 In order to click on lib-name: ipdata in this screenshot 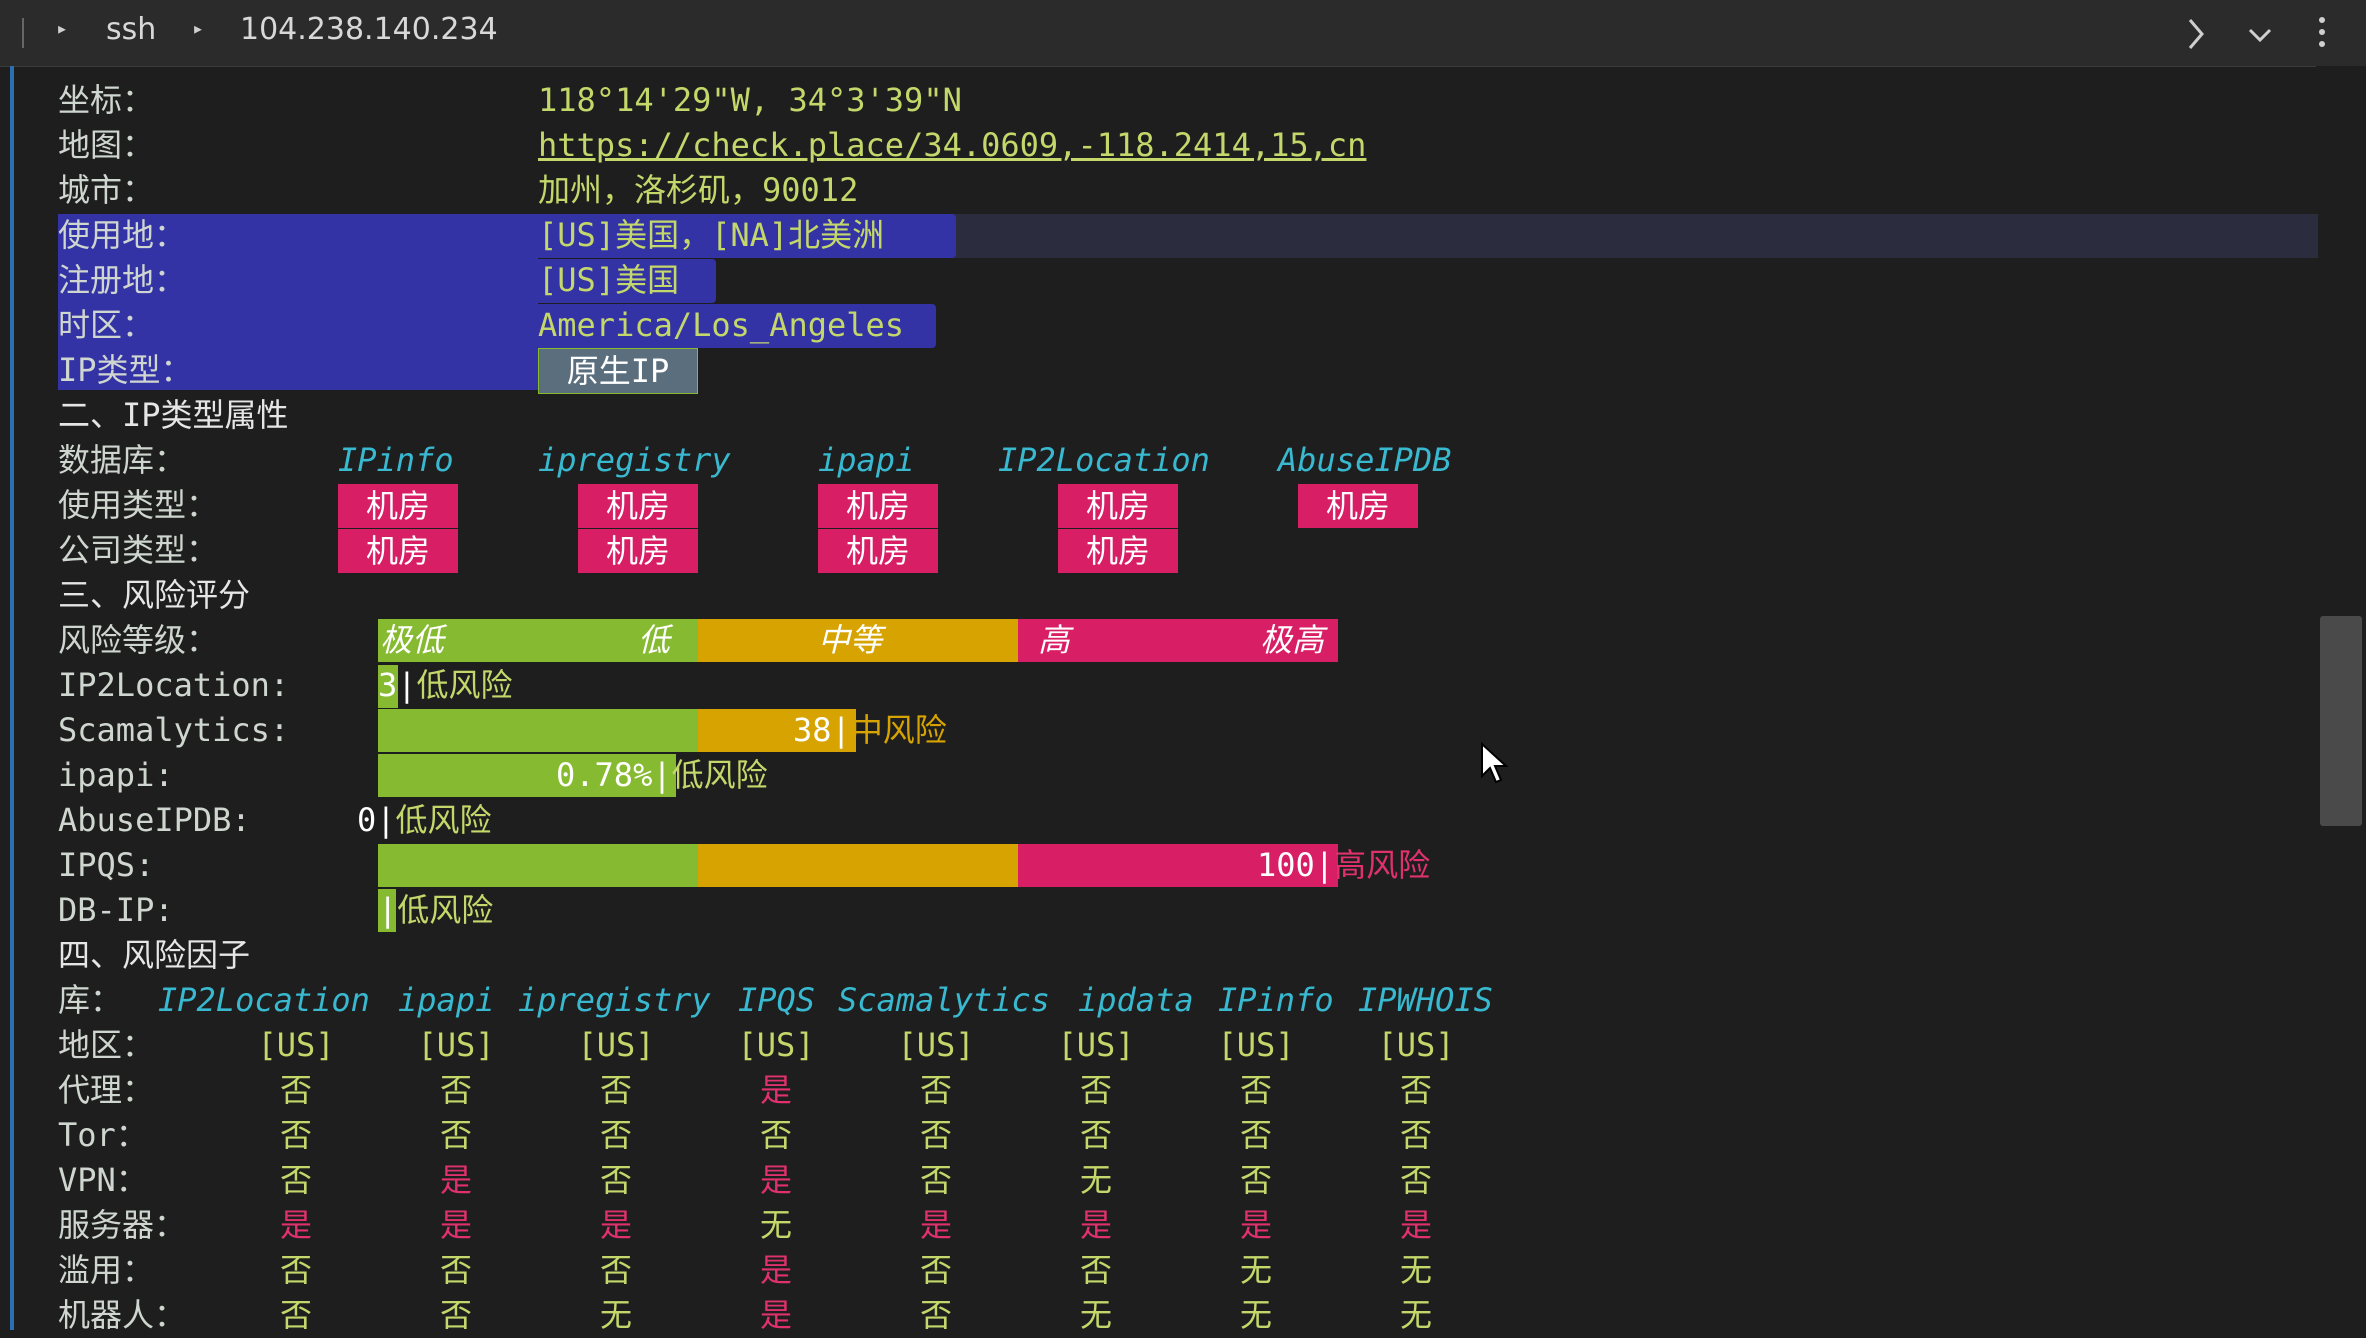, I will do `click(1136, 1000)`.